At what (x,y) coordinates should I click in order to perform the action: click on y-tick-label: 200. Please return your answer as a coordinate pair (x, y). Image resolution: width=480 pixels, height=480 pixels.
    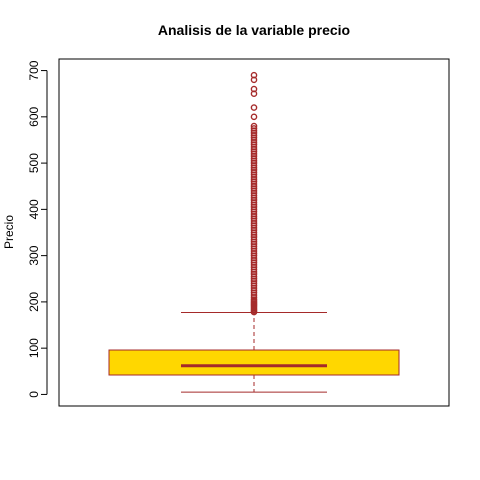
    Looking at the image, I should click on (34, 302).